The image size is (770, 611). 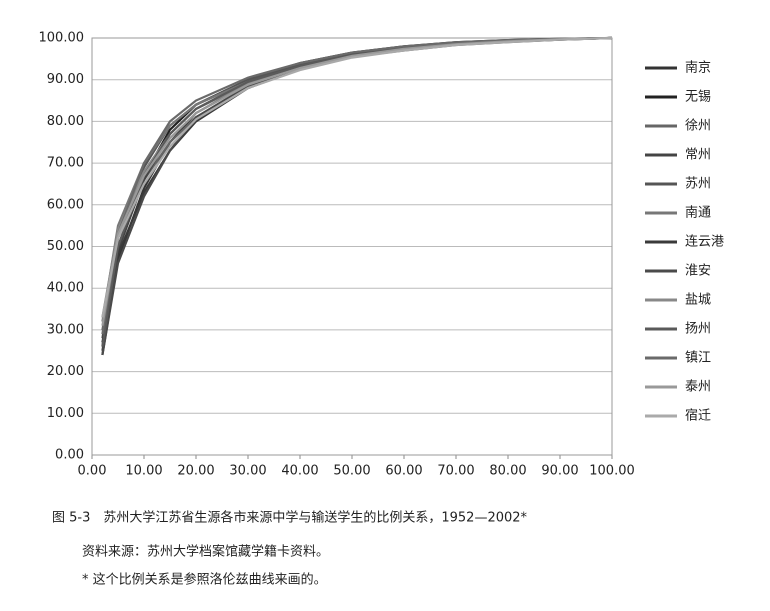 I want to click on source: 资料来源：苏州大学档案馆藏学籍卡资料。, so click(x=205, y=552).